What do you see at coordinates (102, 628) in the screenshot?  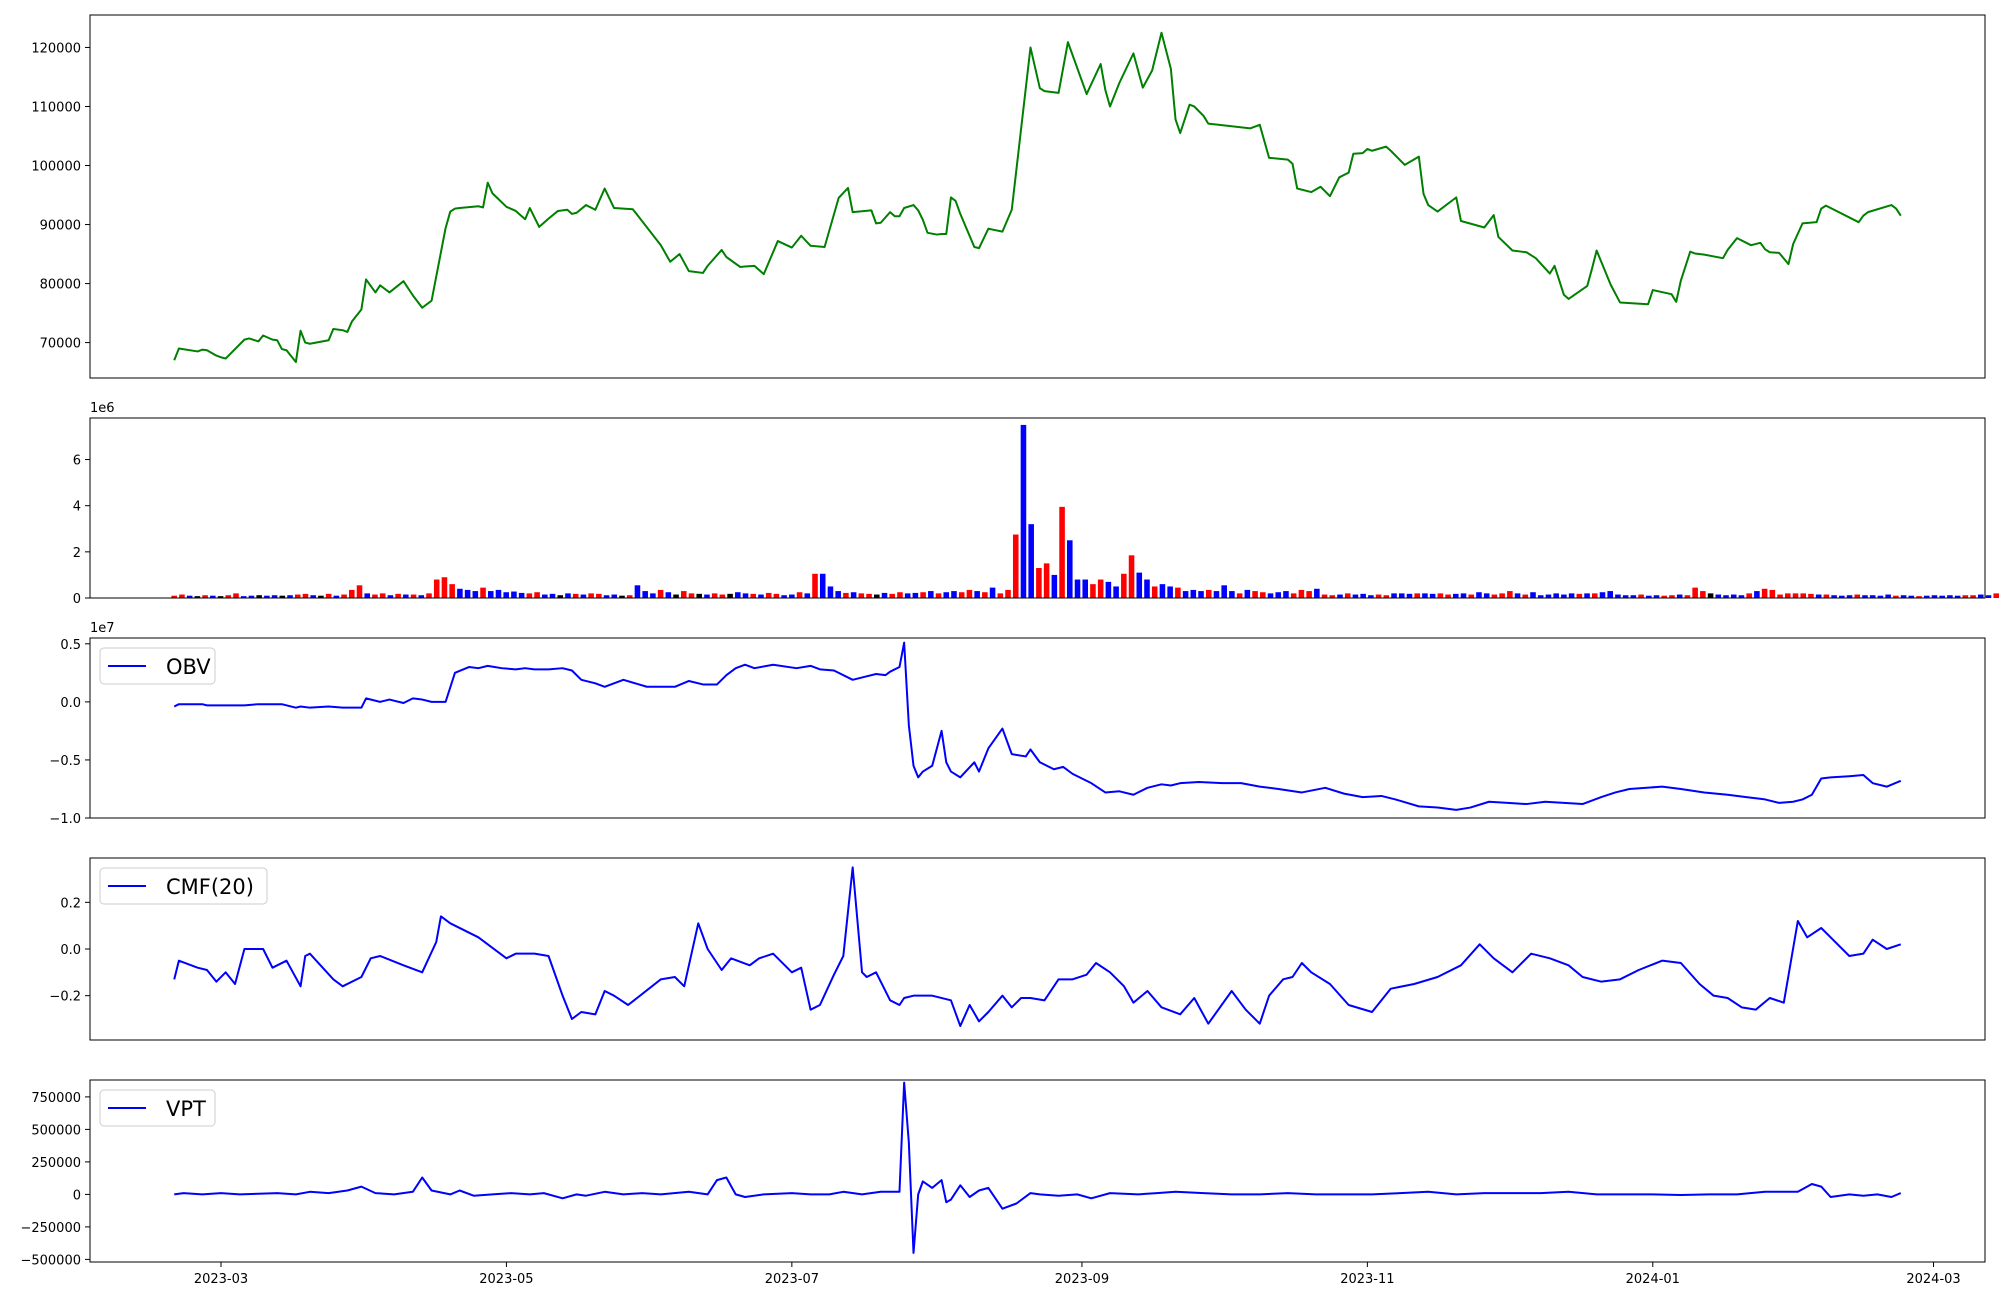 I see `obv-multiplier-label: 1e7` at bounding box center [102, 628].